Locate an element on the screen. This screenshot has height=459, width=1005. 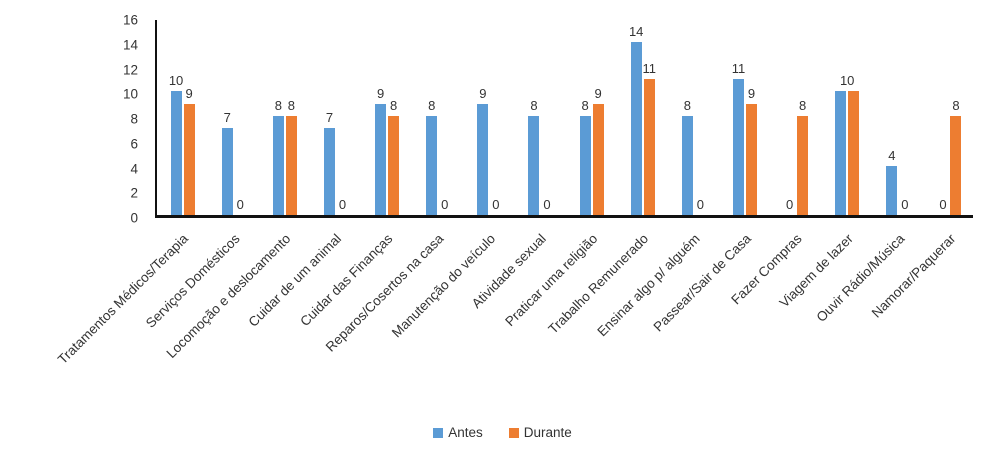
data-label: 14 is located at coordinates (636, 31).